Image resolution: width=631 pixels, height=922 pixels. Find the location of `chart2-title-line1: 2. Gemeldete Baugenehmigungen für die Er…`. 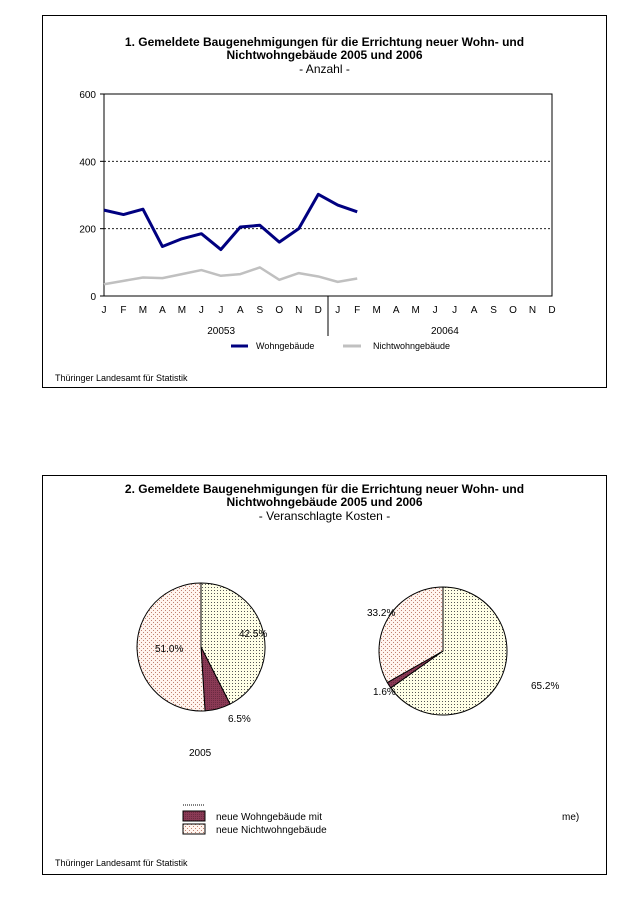

chart2-title-line1: 2. Gemeldete Baugenehmigungen für die Er… is located at coordinates (324, 489).